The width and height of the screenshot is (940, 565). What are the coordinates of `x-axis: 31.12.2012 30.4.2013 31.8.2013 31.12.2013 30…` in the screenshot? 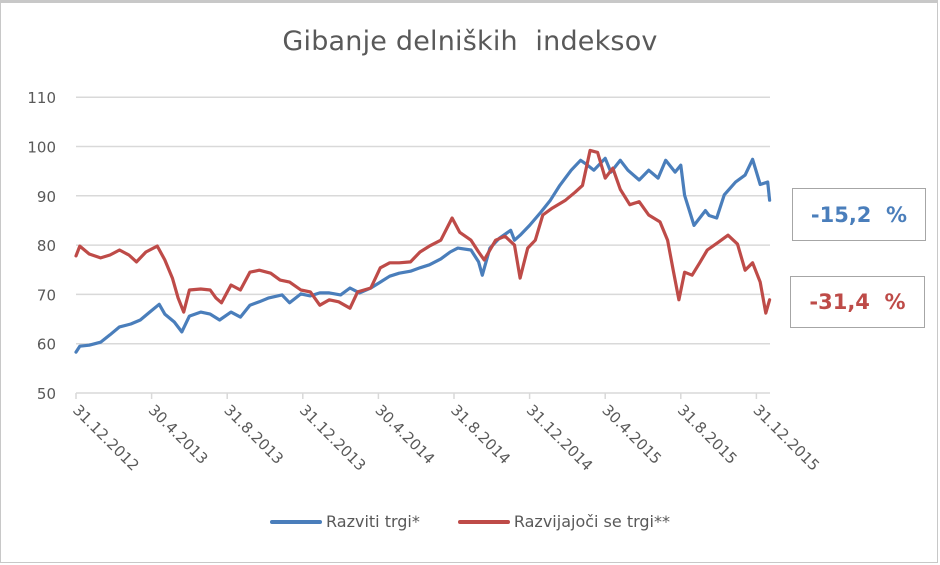 It's located at (446, 433).